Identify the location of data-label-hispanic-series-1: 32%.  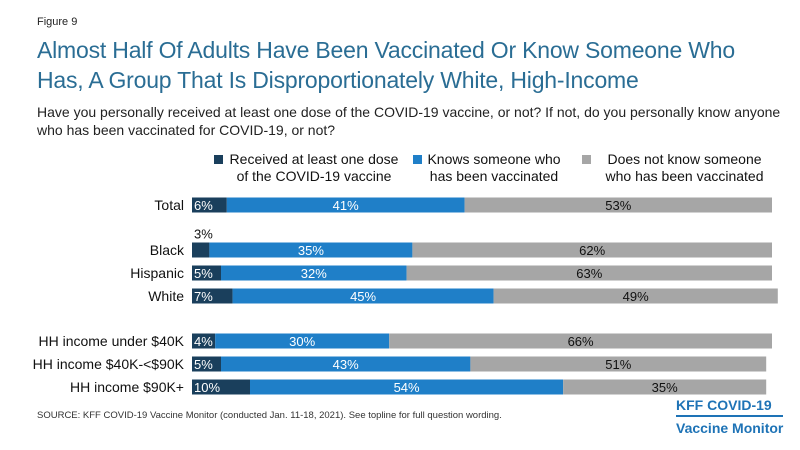
(314, 273).